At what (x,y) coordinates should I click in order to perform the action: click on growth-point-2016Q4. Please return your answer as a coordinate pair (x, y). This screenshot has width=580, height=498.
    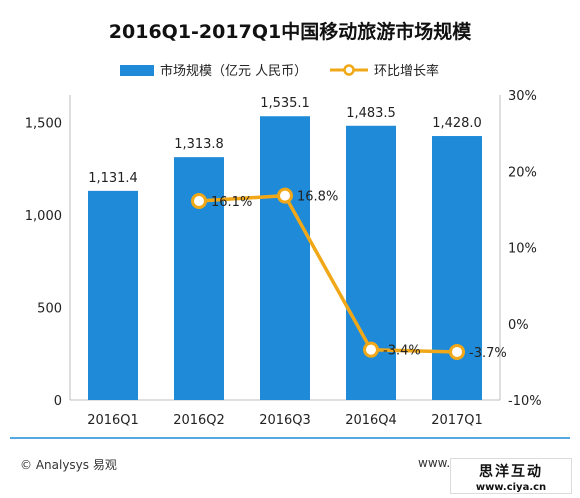
    Looking at the image, I should click on (371, 349).